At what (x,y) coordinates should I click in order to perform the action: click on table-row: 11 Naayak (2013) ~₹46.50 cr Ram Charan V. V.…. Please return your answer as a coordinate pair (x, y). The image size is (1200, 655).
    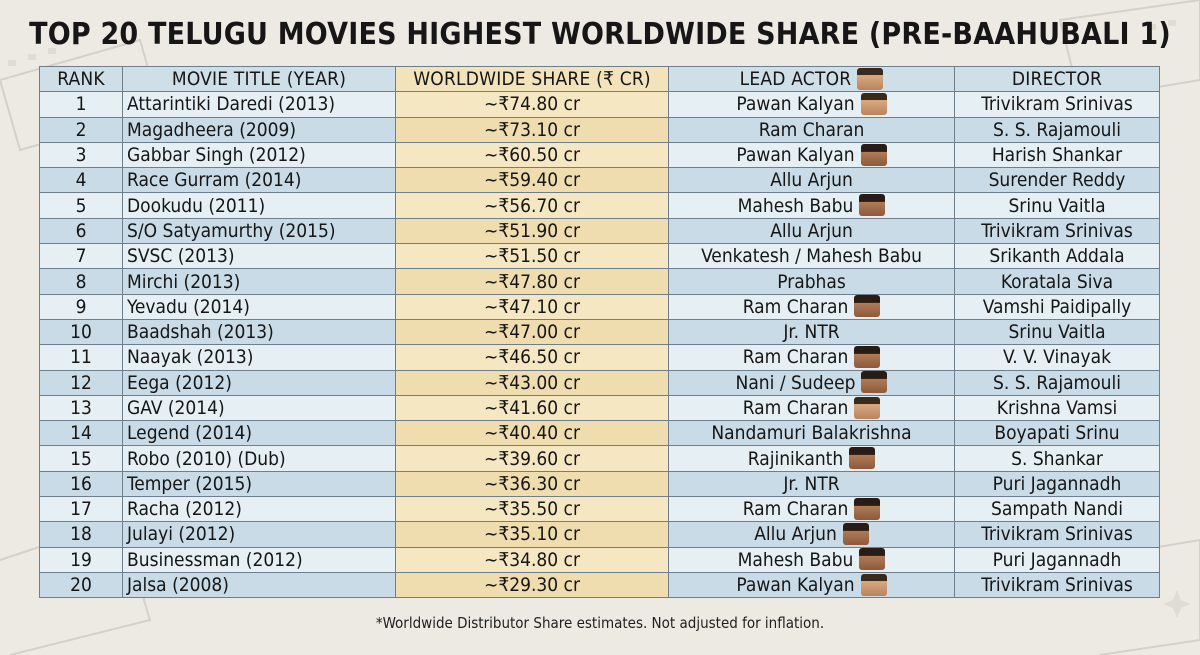
    Looking at the image, I should click on (599, 357).